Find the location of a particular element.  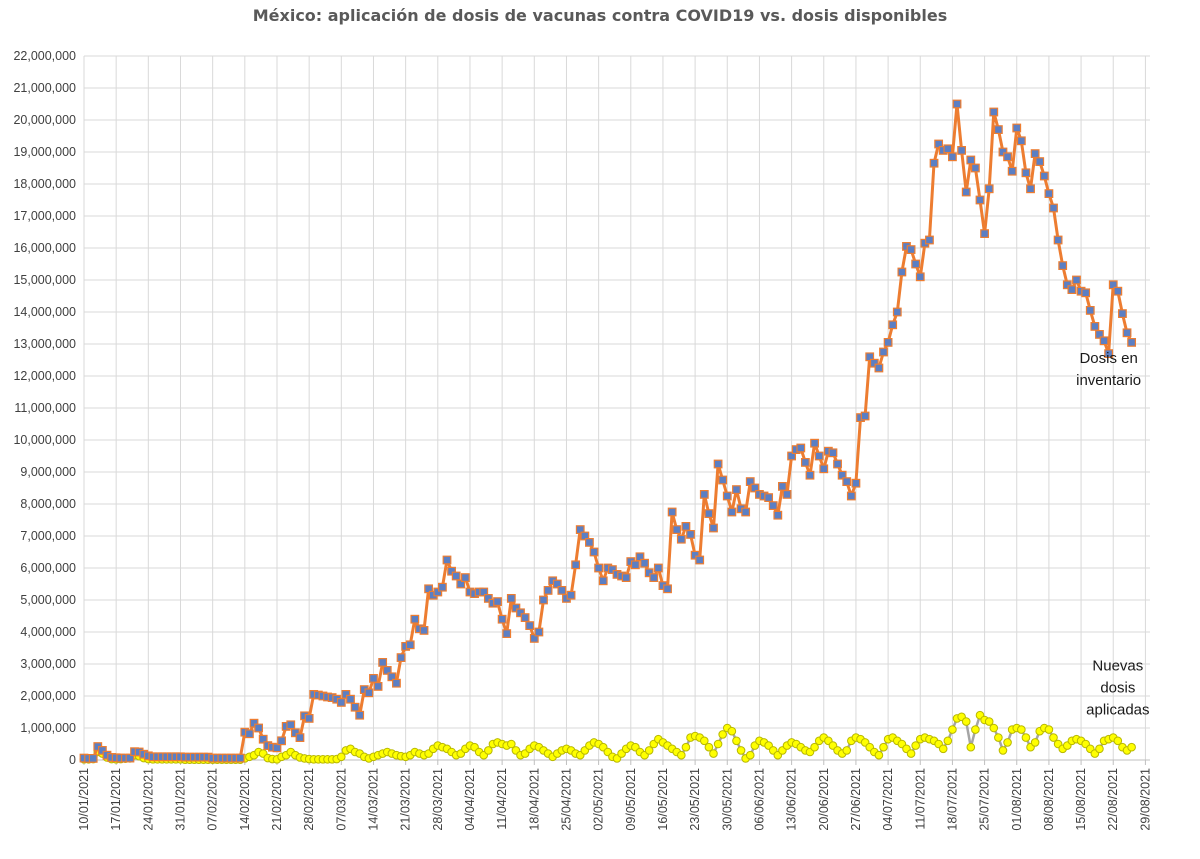

x-tick-label: 18/07/2021 is located at coordinates (952, 799).